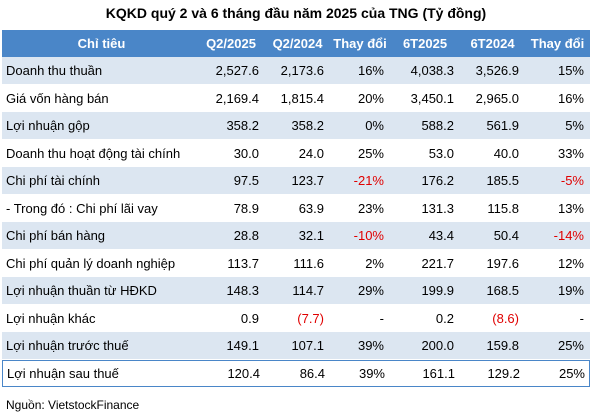 This screenshot has width=592, height=417. I want to click on value-cell: 6T2024, so click(492, 43).